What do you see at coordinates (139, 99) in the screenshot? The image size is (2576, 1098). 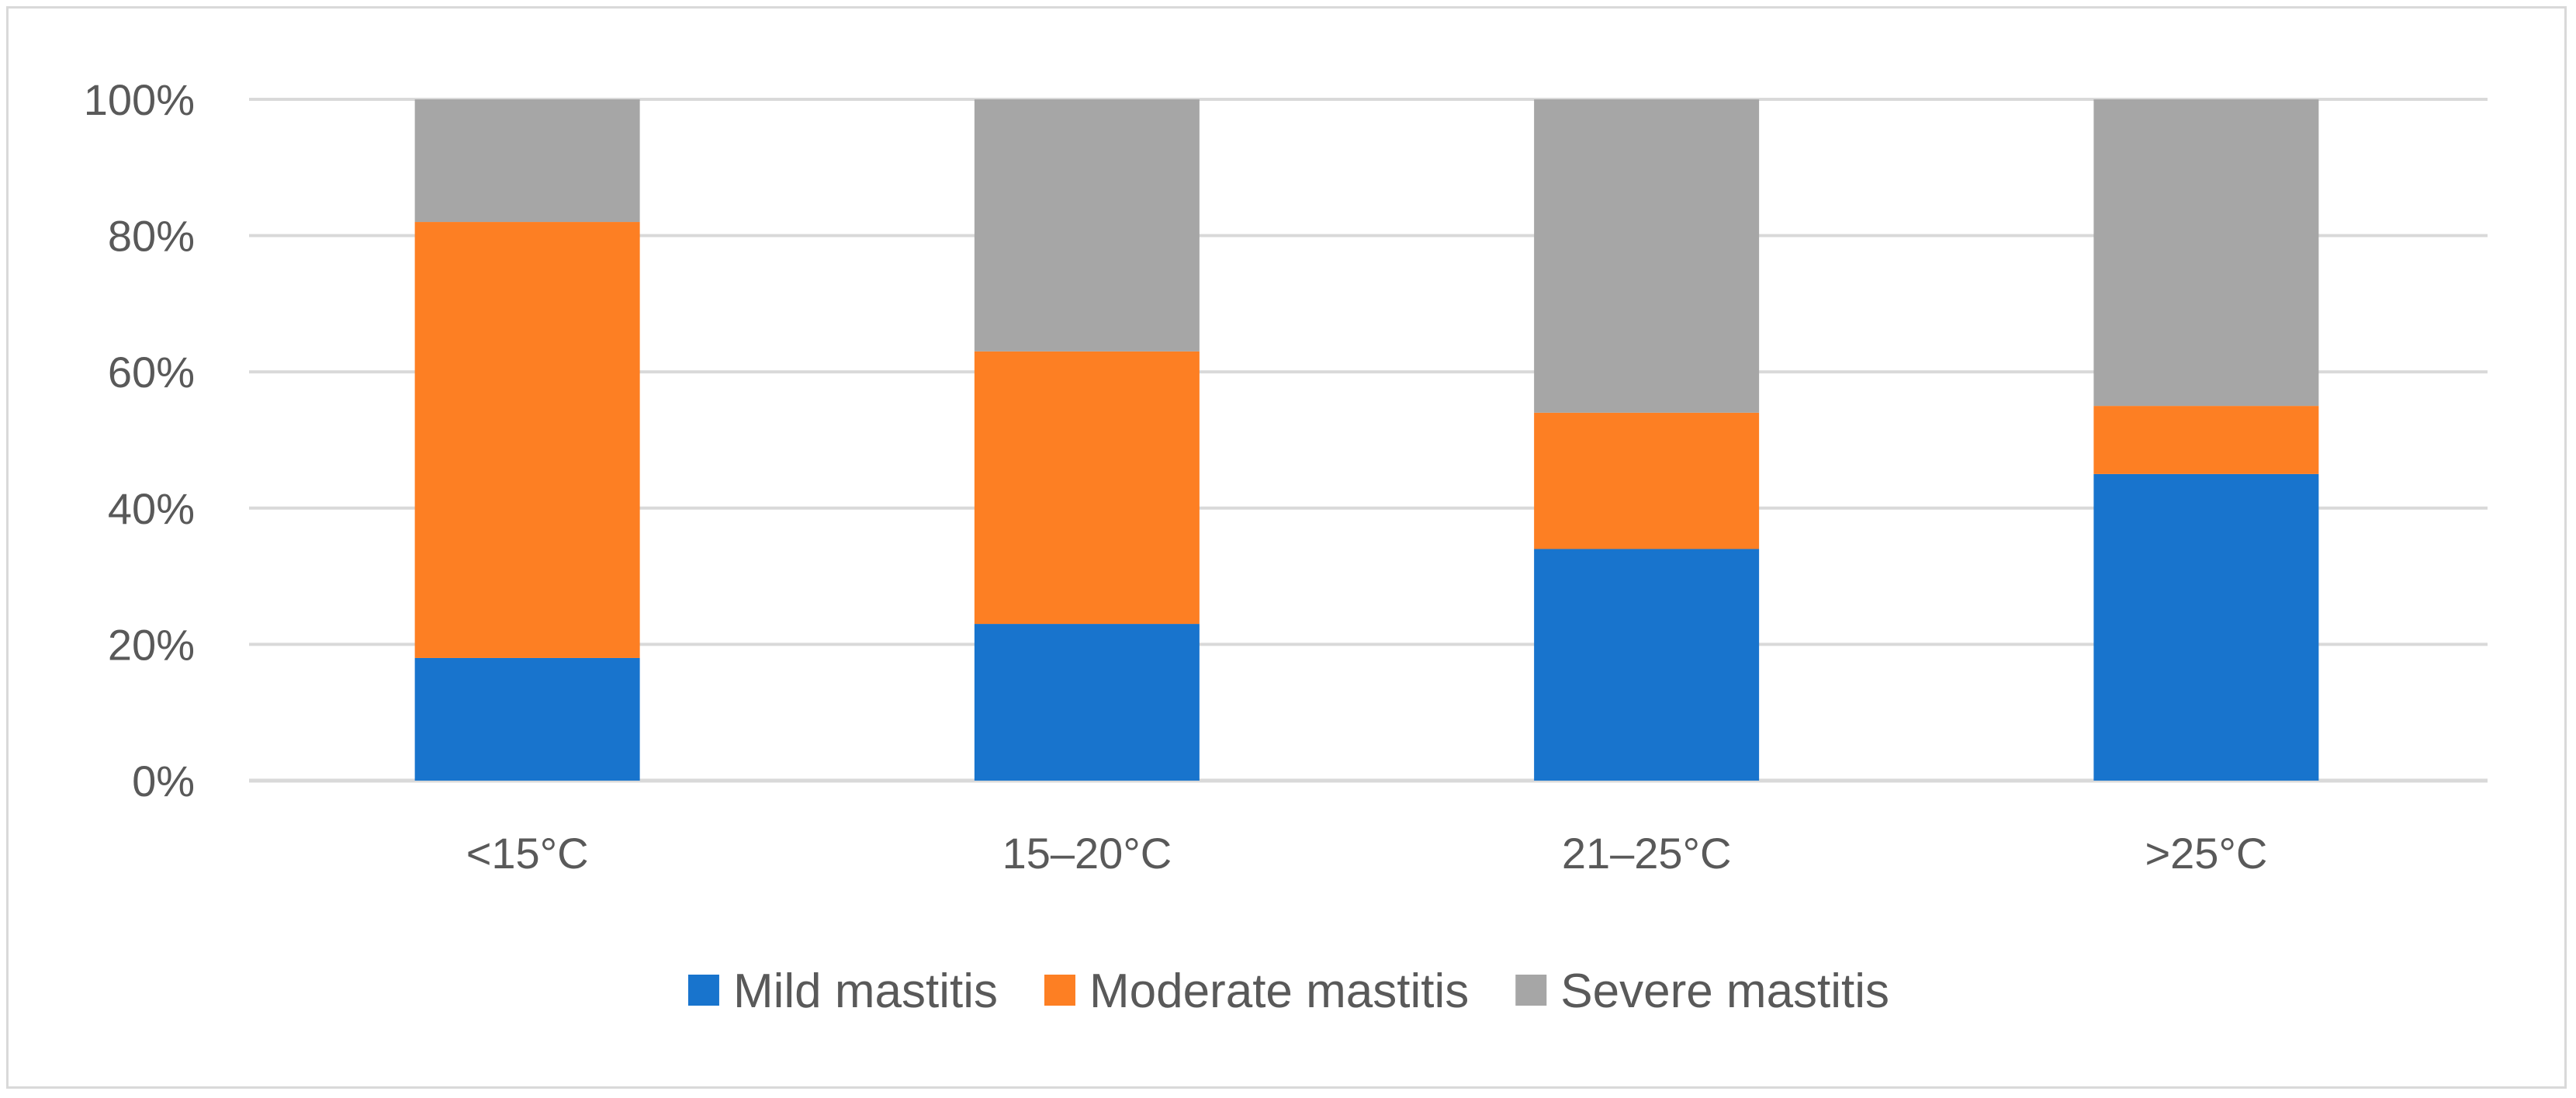 I see `y-tick-label-100: 100%` at bounding box center [139, 99].